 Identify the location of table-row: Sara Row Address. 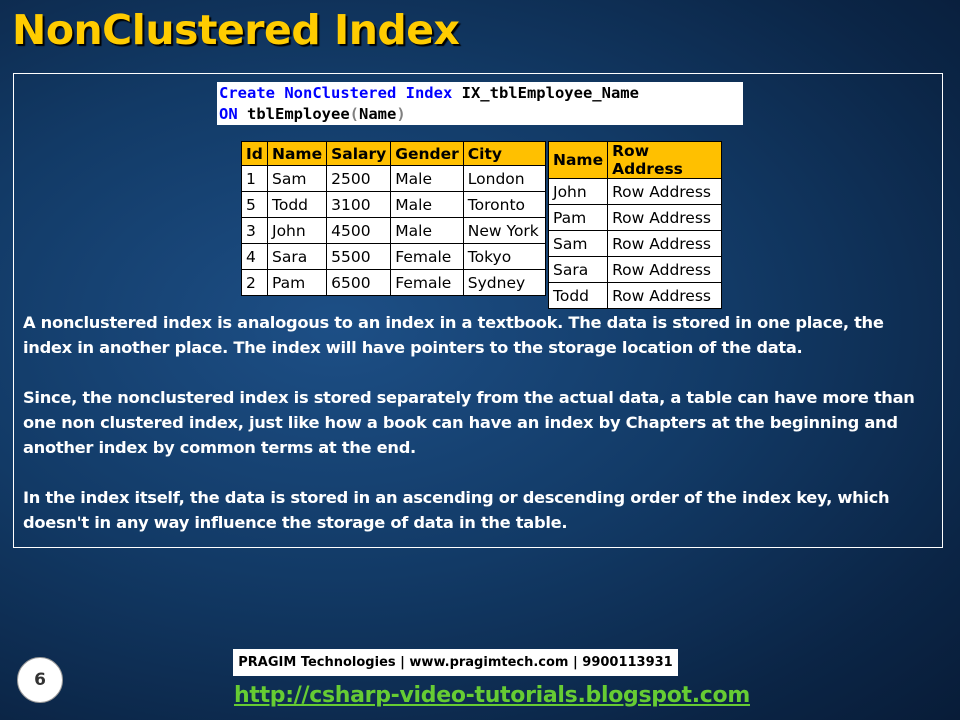
(635, 269).